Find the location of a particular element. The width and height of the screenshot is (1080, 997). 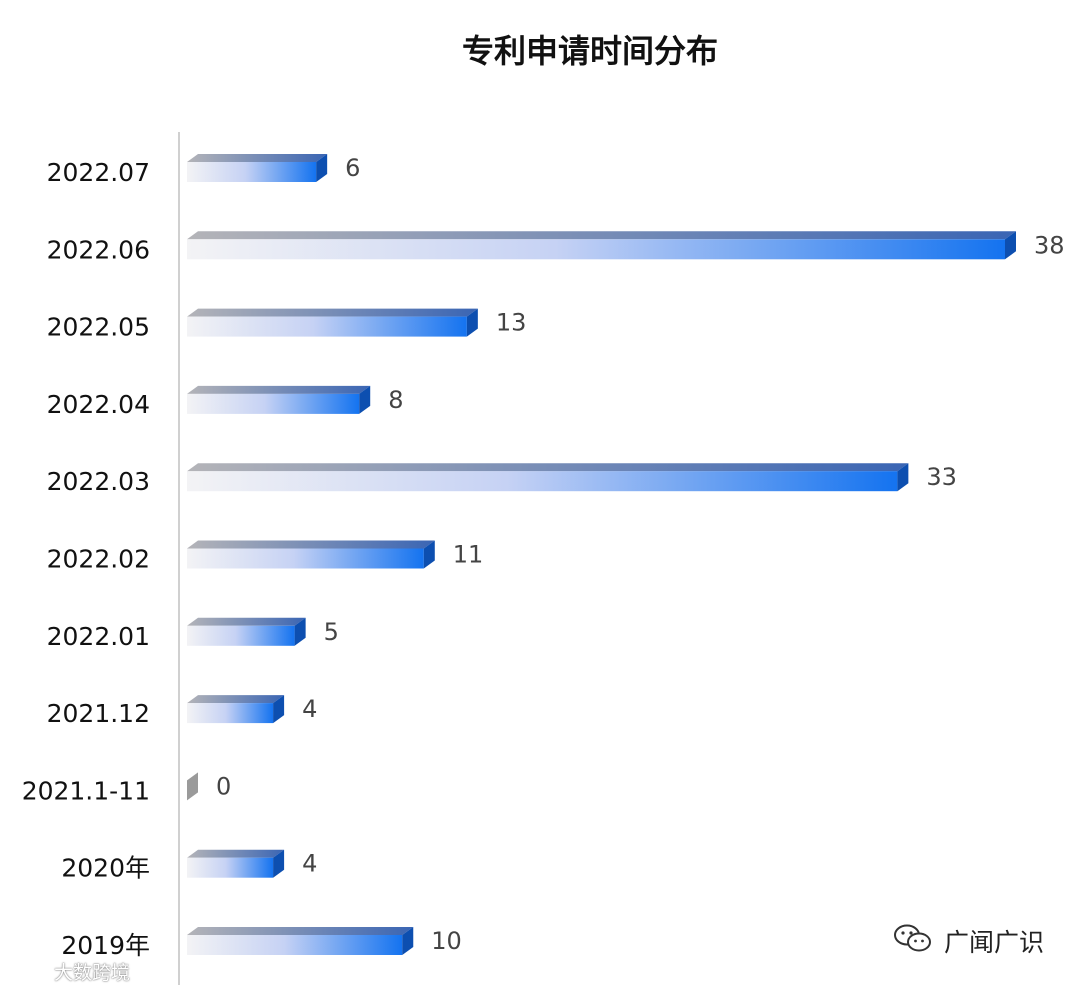

wechat-watermark-text: 广闻广识 is located at coordinates (993, 942).